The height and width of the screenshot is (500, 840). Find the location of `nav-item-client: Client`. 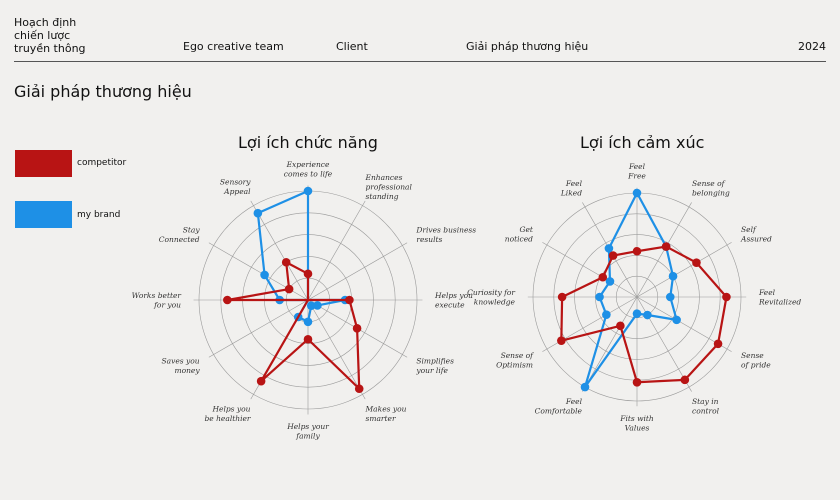

nav-item-client: Client is located at coordinates (352, 46).